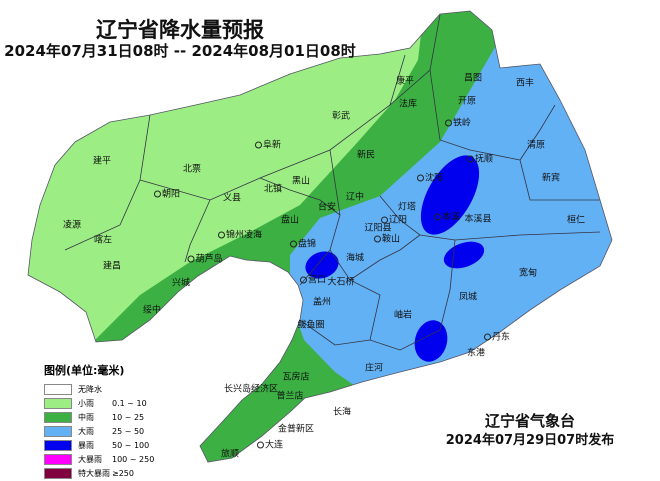 This screenshot has width=660, height=481. What do you see at coordinates (99, 403) in the screenshot?
I see `legend-item: 小雨 0.1 ~ 10` at bounding box center [99, 403].